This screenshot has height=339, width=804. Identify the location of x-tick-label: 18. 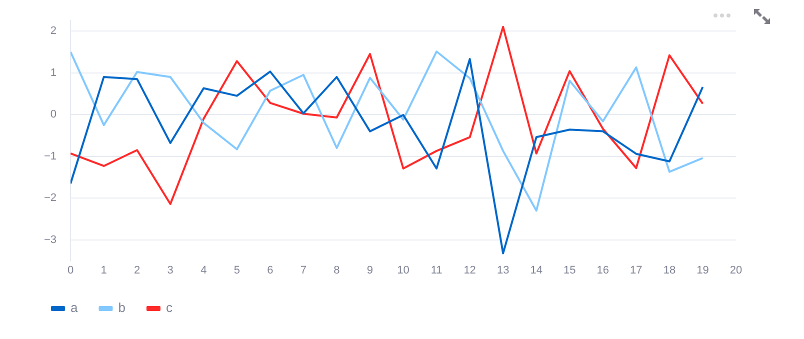
(669, 270).